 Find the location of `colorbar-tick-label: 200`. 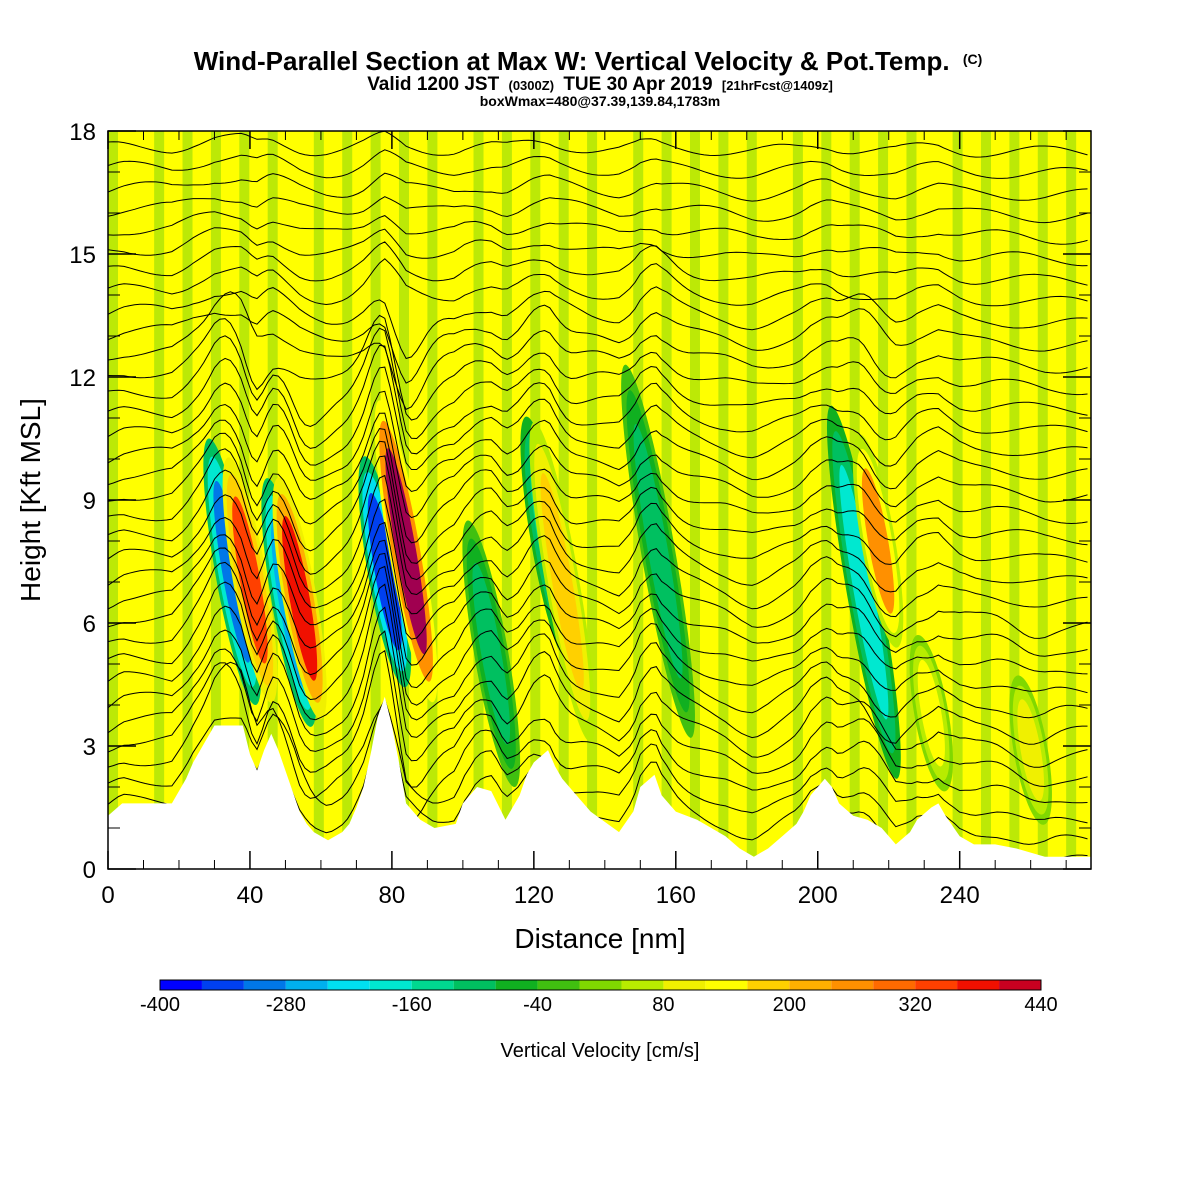

colorbar-tick-label: 200 is located at coordinates (789, 1005).